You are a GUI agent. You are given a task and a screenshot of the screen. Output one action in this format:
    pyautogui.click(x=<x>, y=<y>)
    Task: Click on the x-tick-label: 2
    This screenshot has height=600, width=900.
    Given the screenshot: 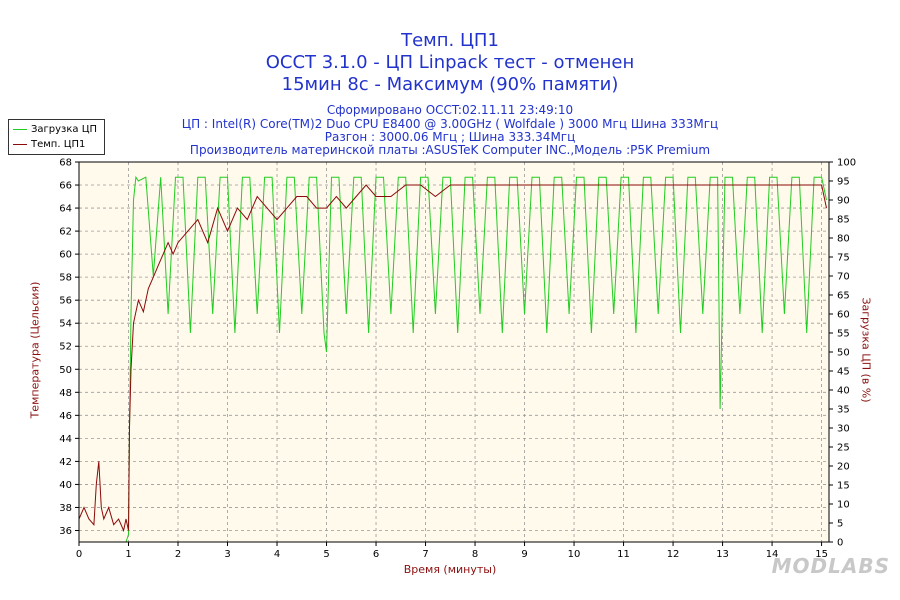 What is the action you would take?
    pyautogui.click(x=178, y=554)
    